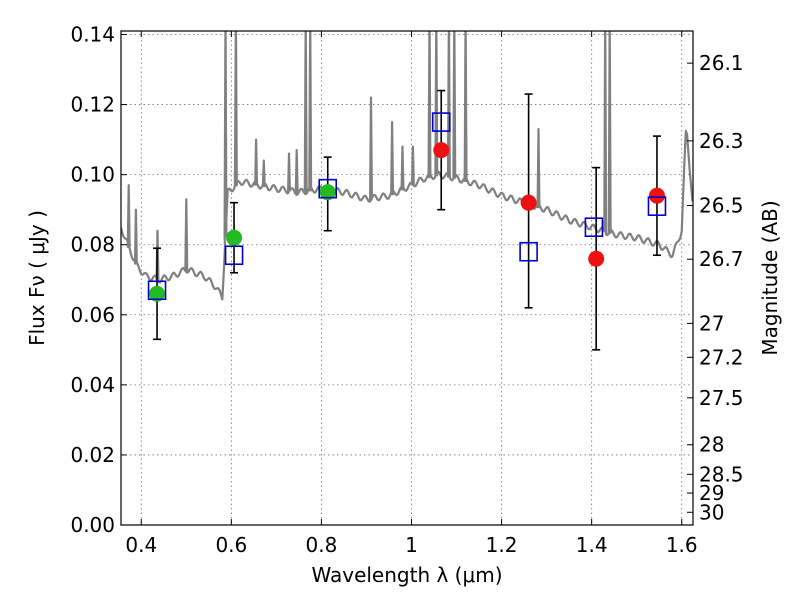 Image resolution: width=800 pixels, height=600 pixels. What do you see at coordinates (721, 259) in the screenshot?
I see `right-tick-label: 26.7` at bounding box center [721, 259].